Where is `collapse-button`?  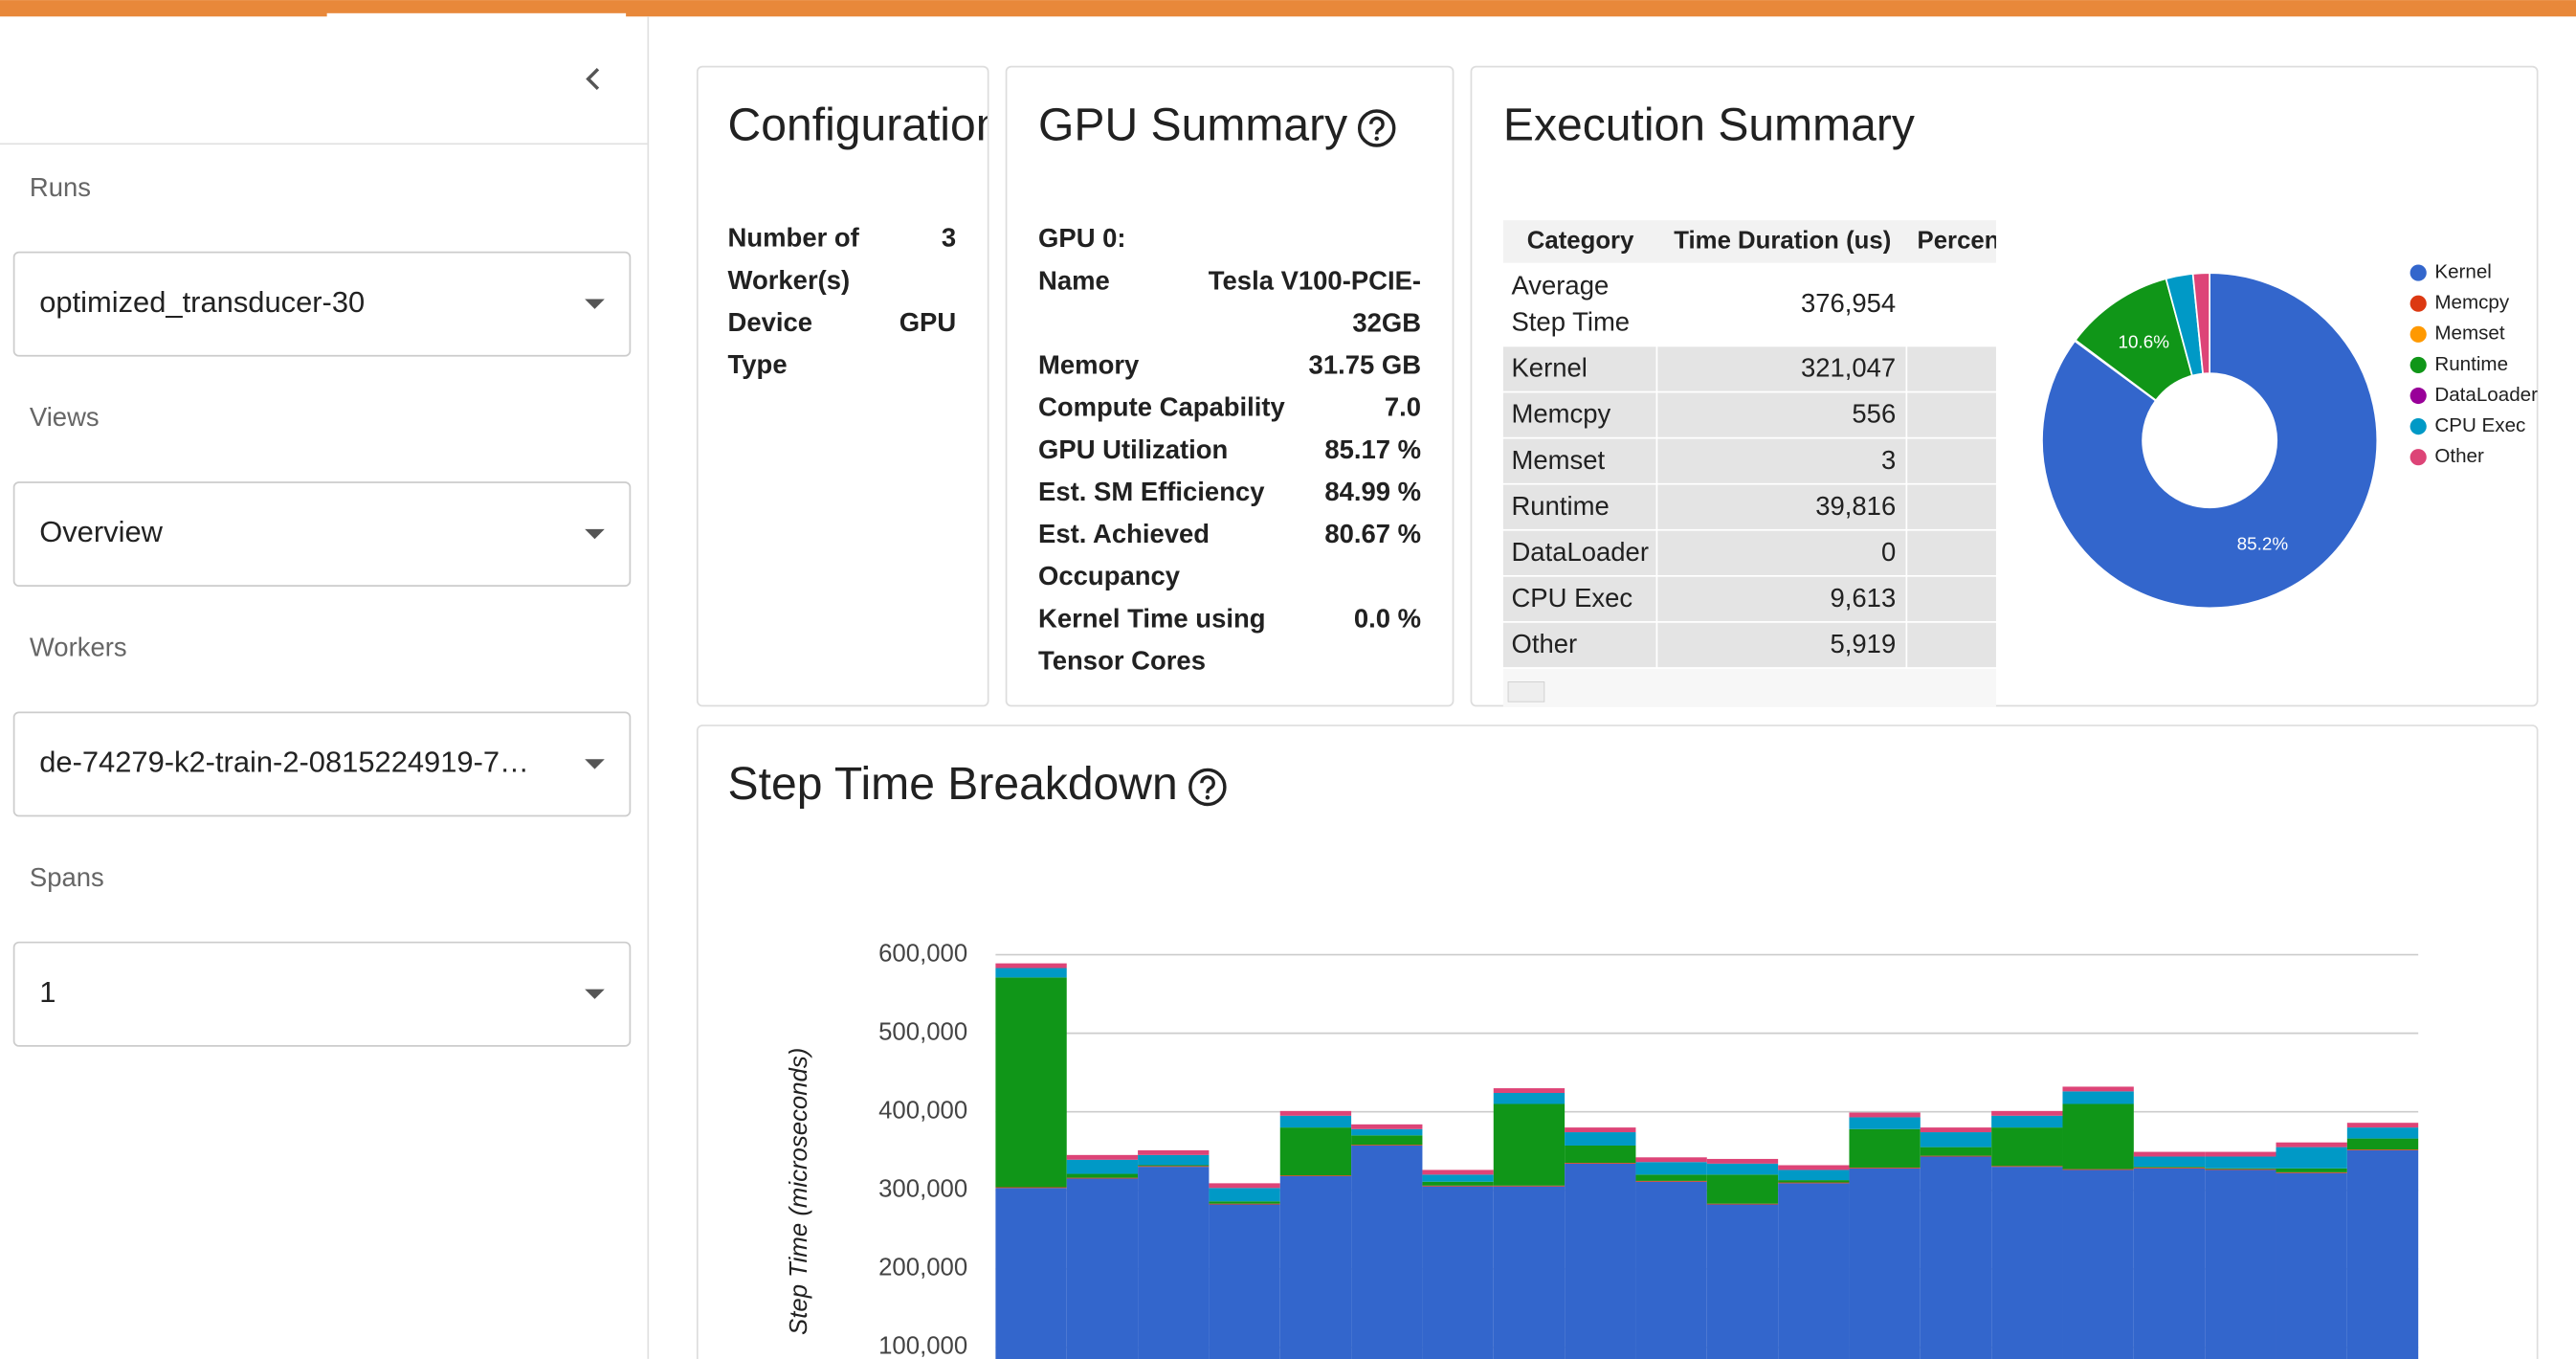 collapse-button is located at coordinates (593, 79).